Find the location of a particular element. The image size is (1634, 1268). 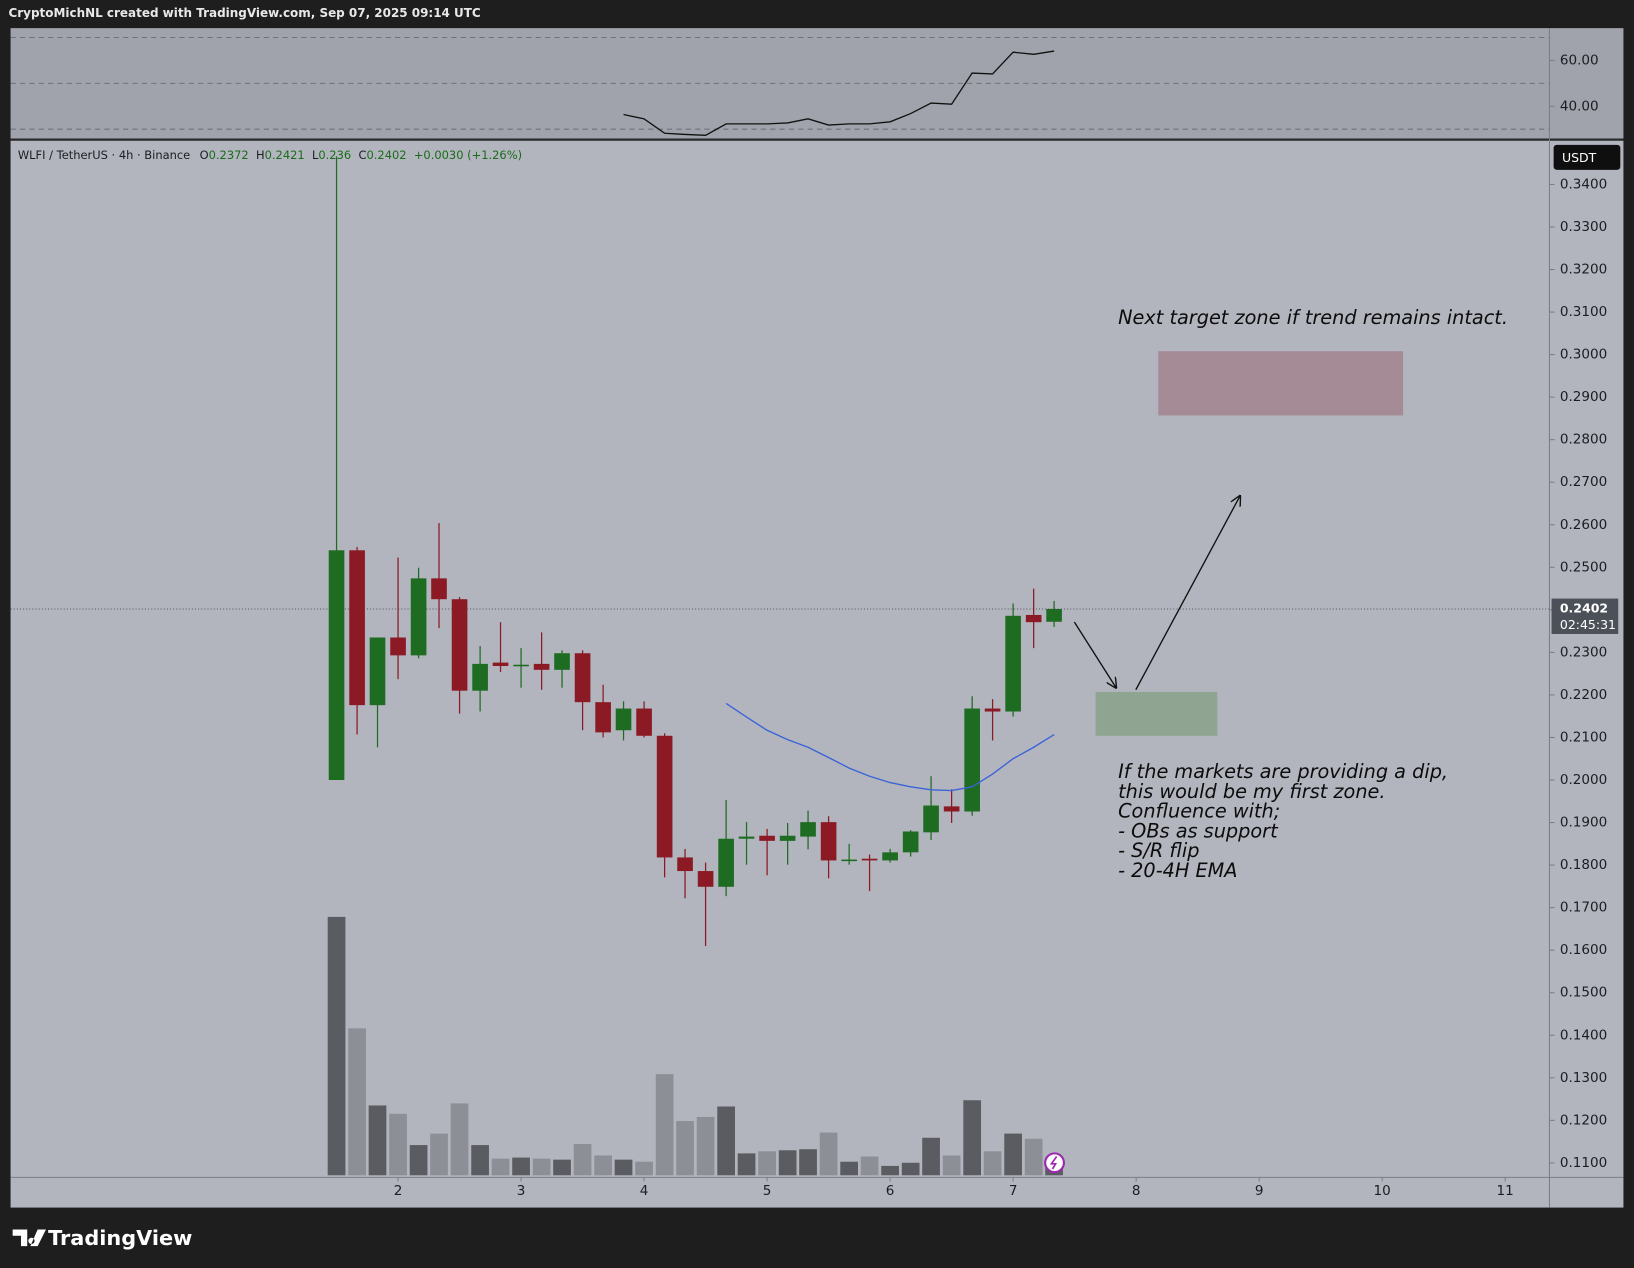

logo: TradingView is located at coordinates (102, 1238).